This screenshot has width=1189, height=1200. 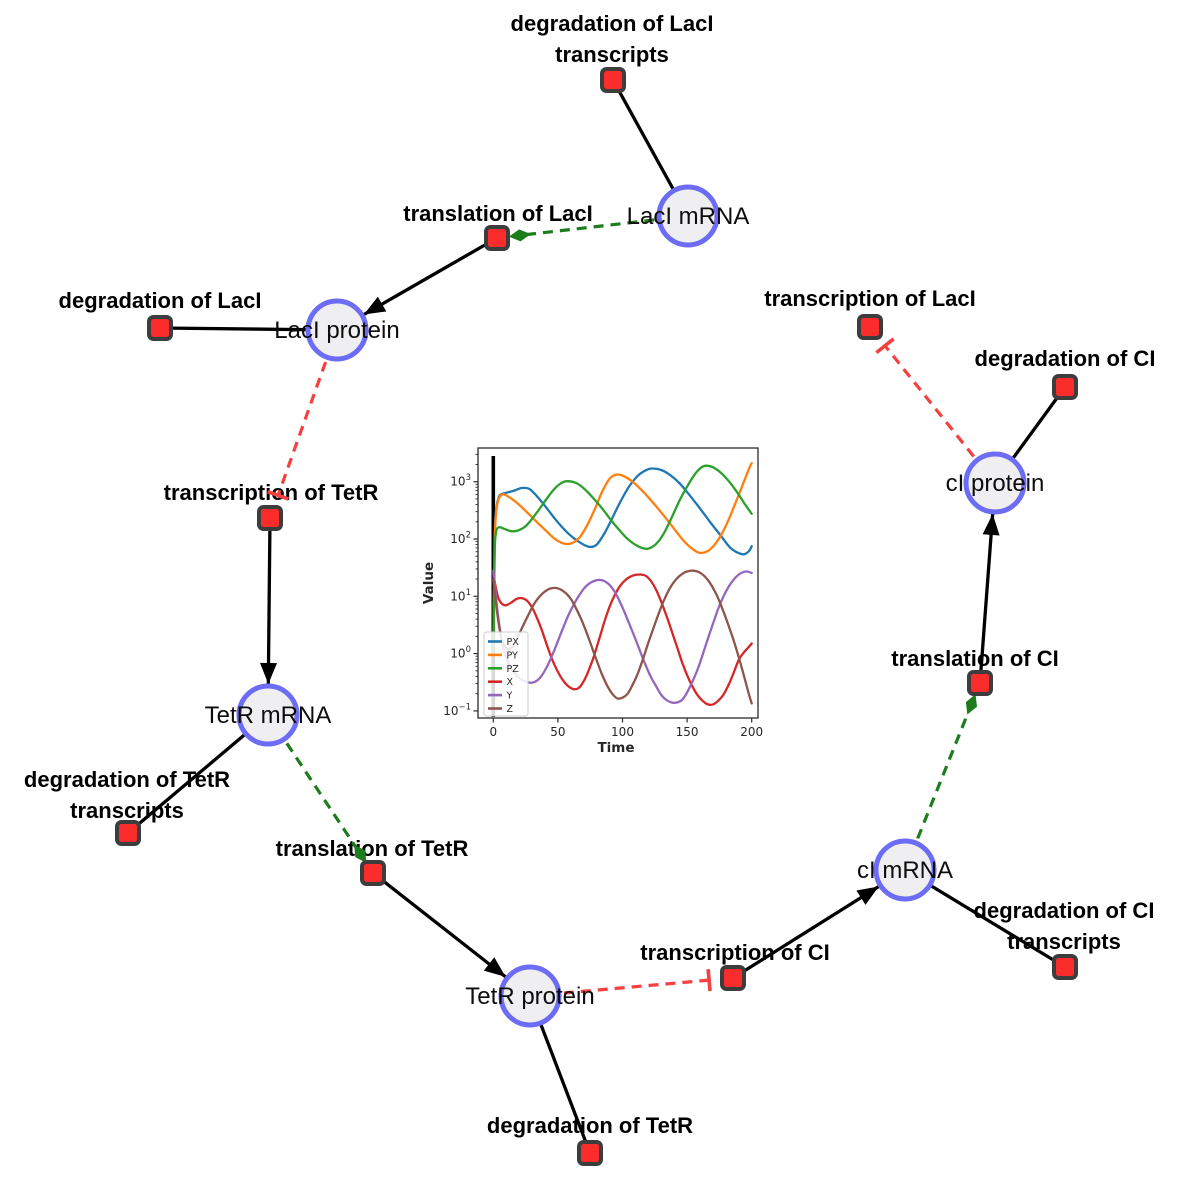 I want to click on reaction-node-deg_tetr, so click(x=590, y=1153).